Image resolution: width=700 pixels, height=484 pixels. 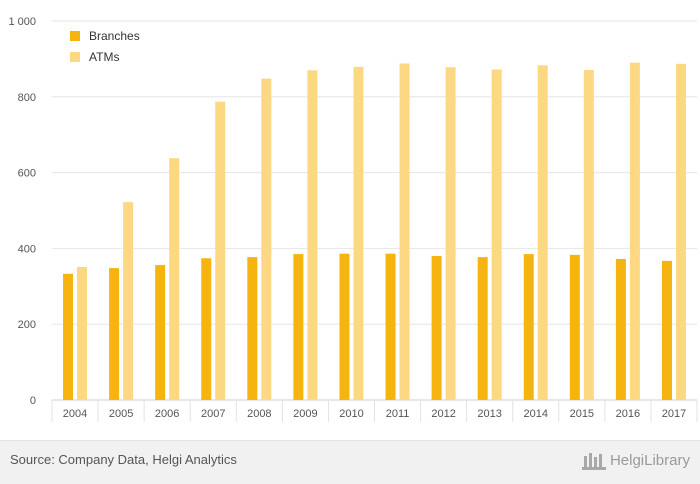 I want to click on brand: HelgiLibrary, so click(x=635, y=460).